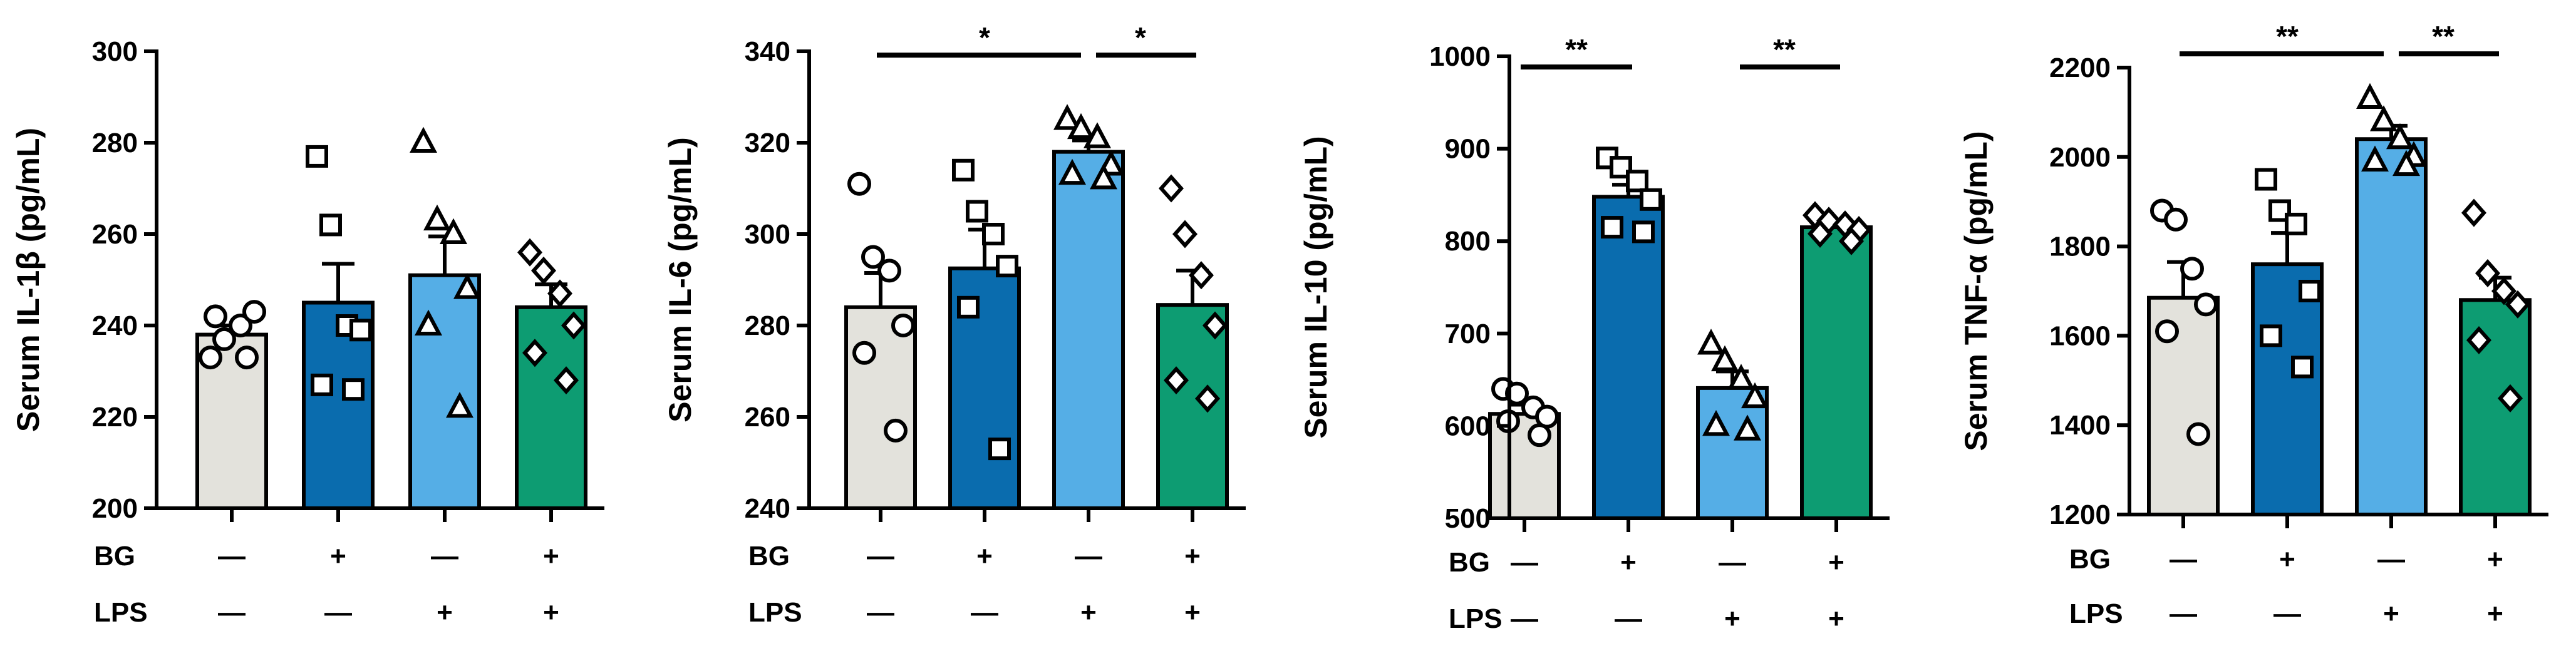 Image resolution: width=2576 pixels, height=666 pixels. I want to click on y-tick-label: 300, so click(115, 51).